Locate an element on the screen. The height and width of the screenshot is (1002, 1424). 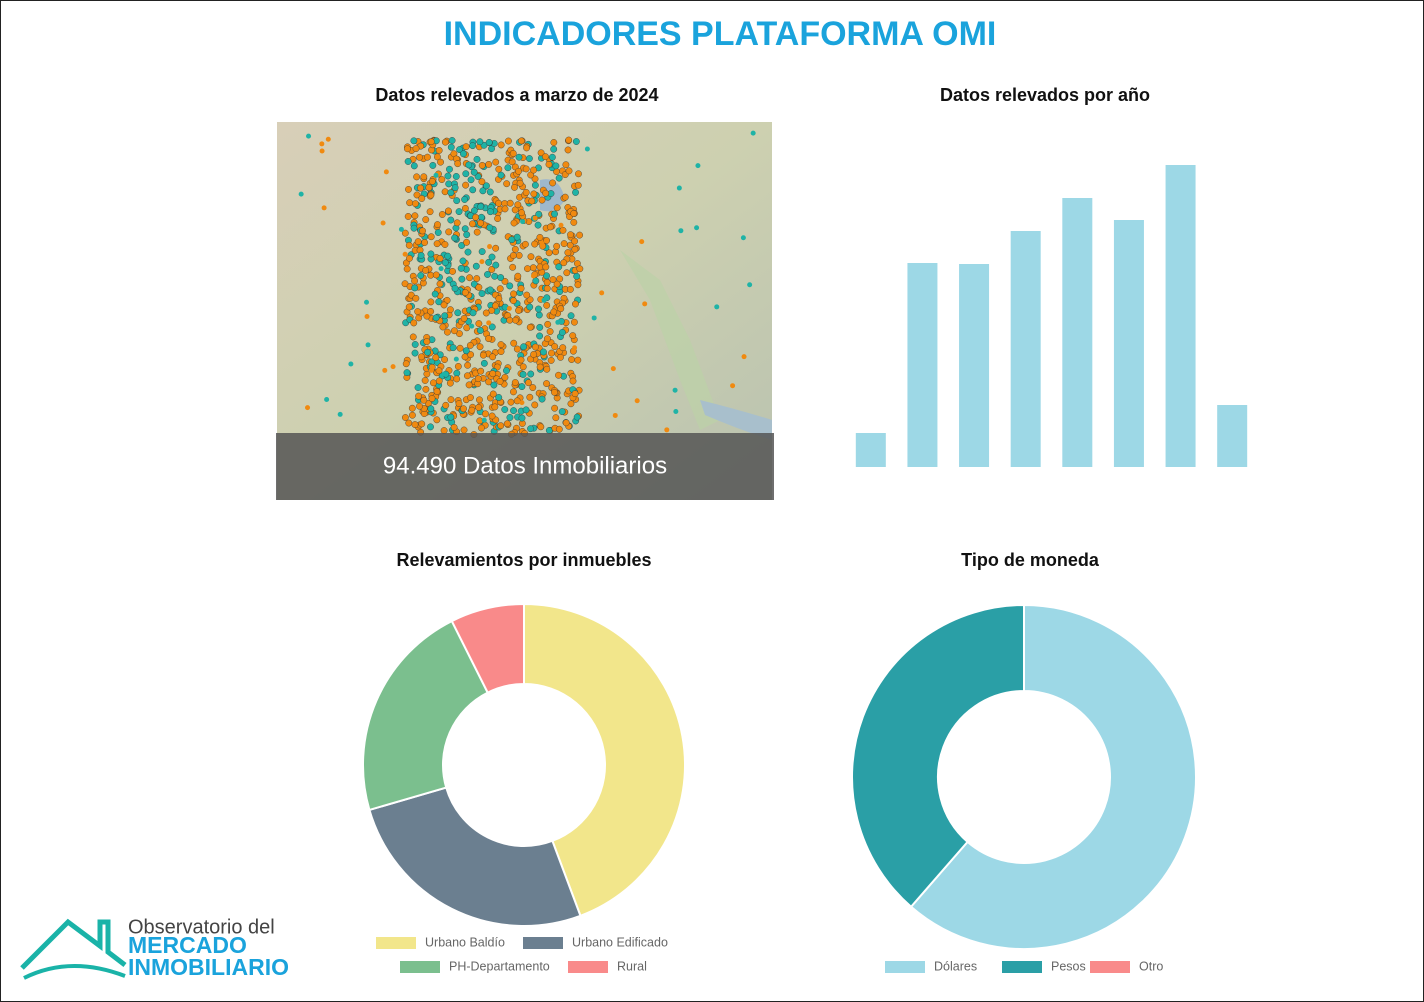
logo-icon is located at coordinates (73, 944).